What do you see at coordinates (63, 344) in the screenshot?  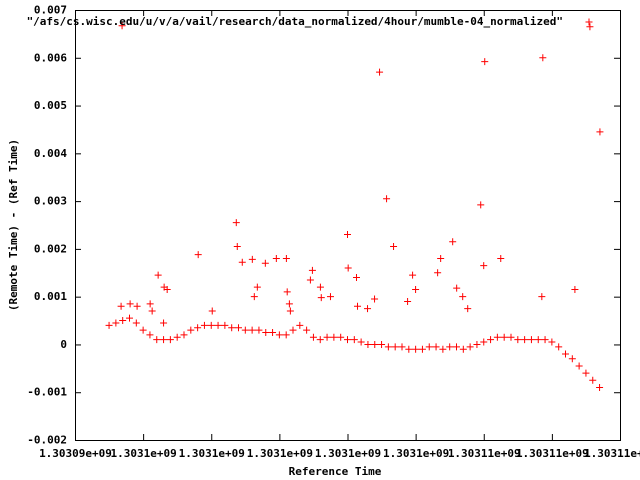 I see `y-tick-label: 0` at bounding box center [63, 344].